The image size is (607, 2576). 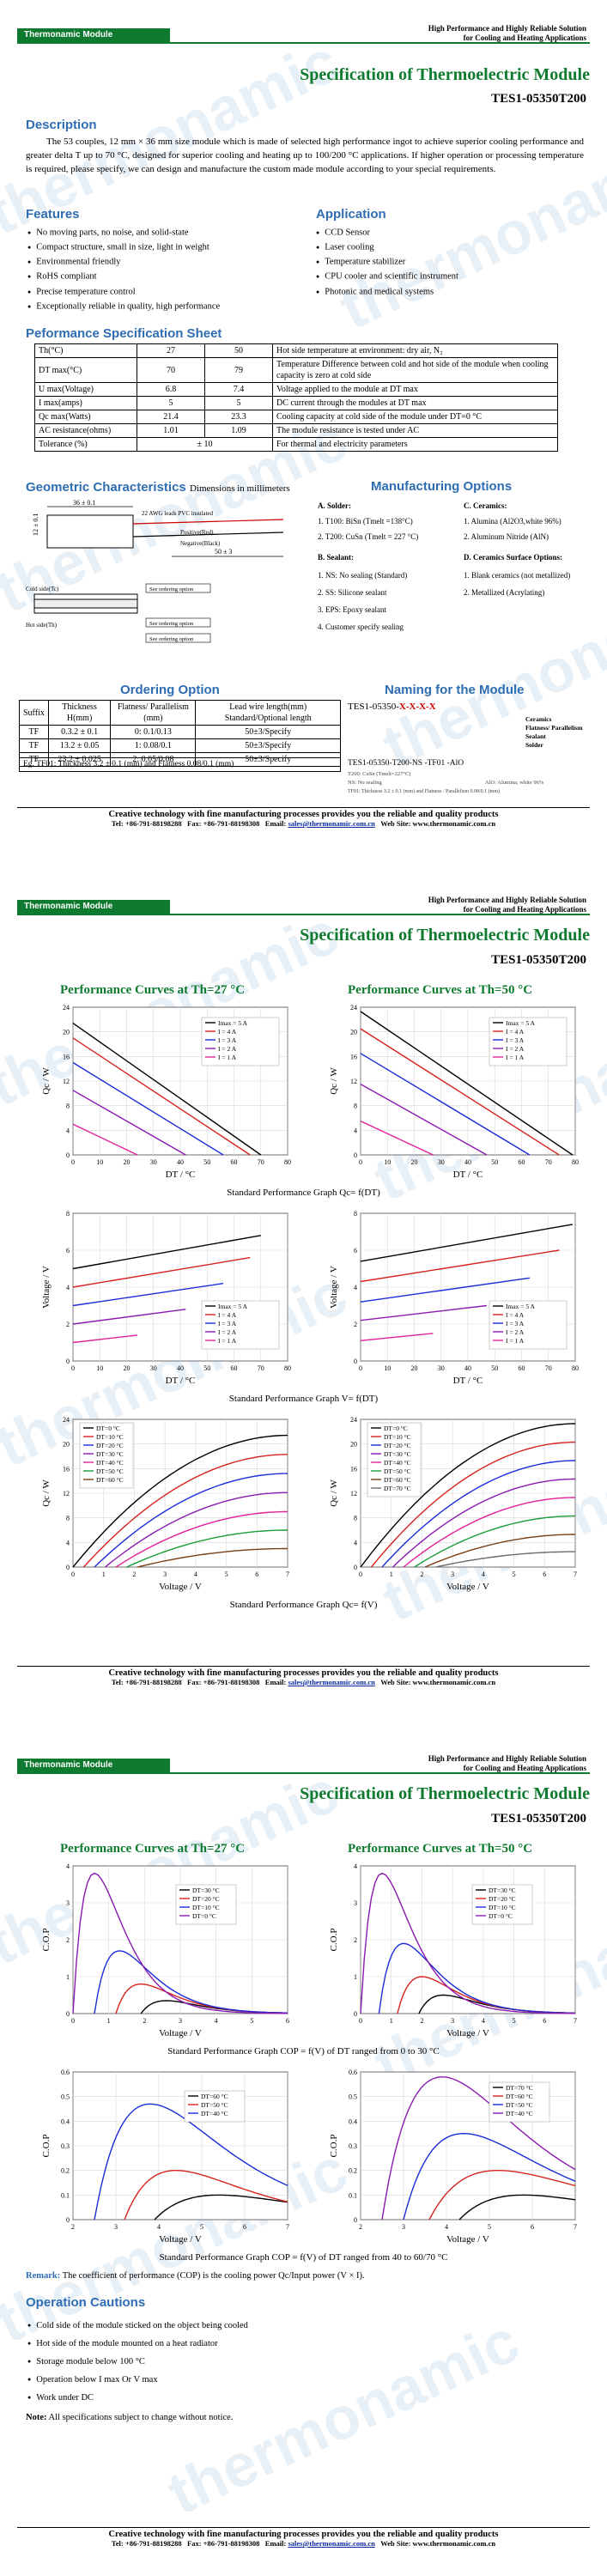 I want to click on option-item: 4. Customer specify sealing, so click(x=361, y=627).